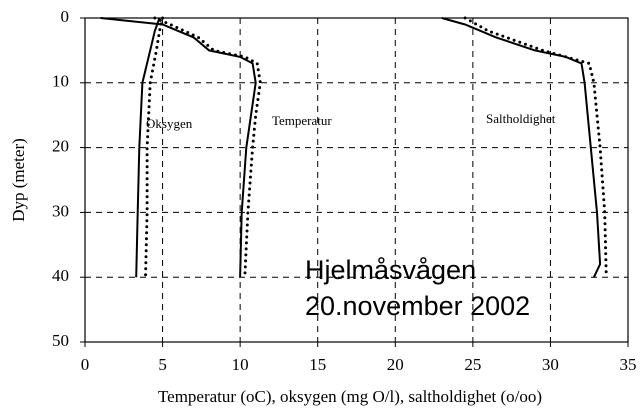 This screenshot has height=410, width=640. Describe the element at coordinates (162, 364) in the screenshot. I see `x-tick-label: 5` at that location.